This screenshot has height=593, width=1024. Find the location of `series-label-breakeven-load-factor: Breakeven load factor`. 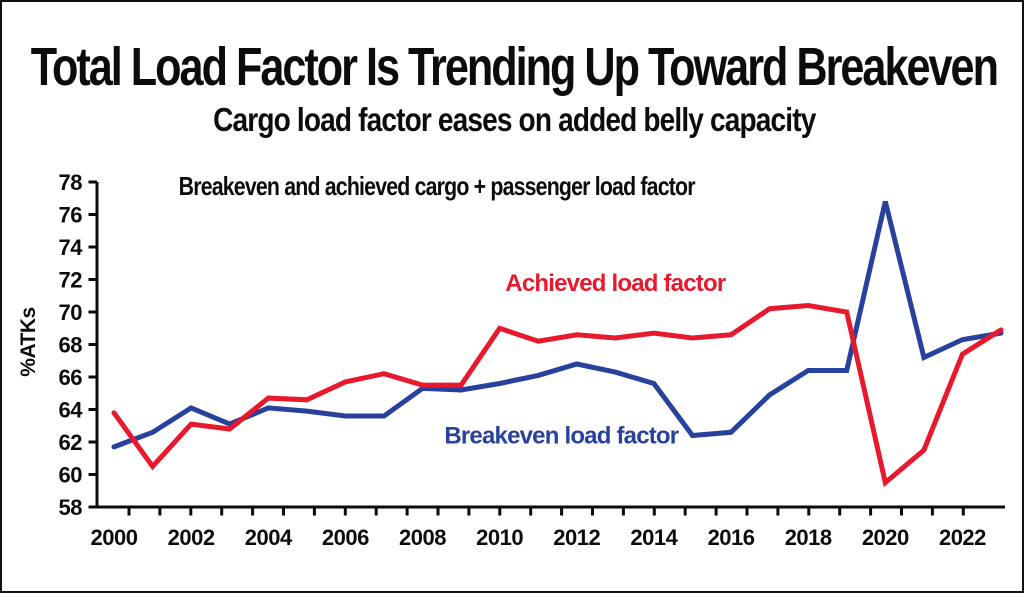

series-label-breakeven-load-factor: Breakeven load factor is located at coordinates (561, 436).